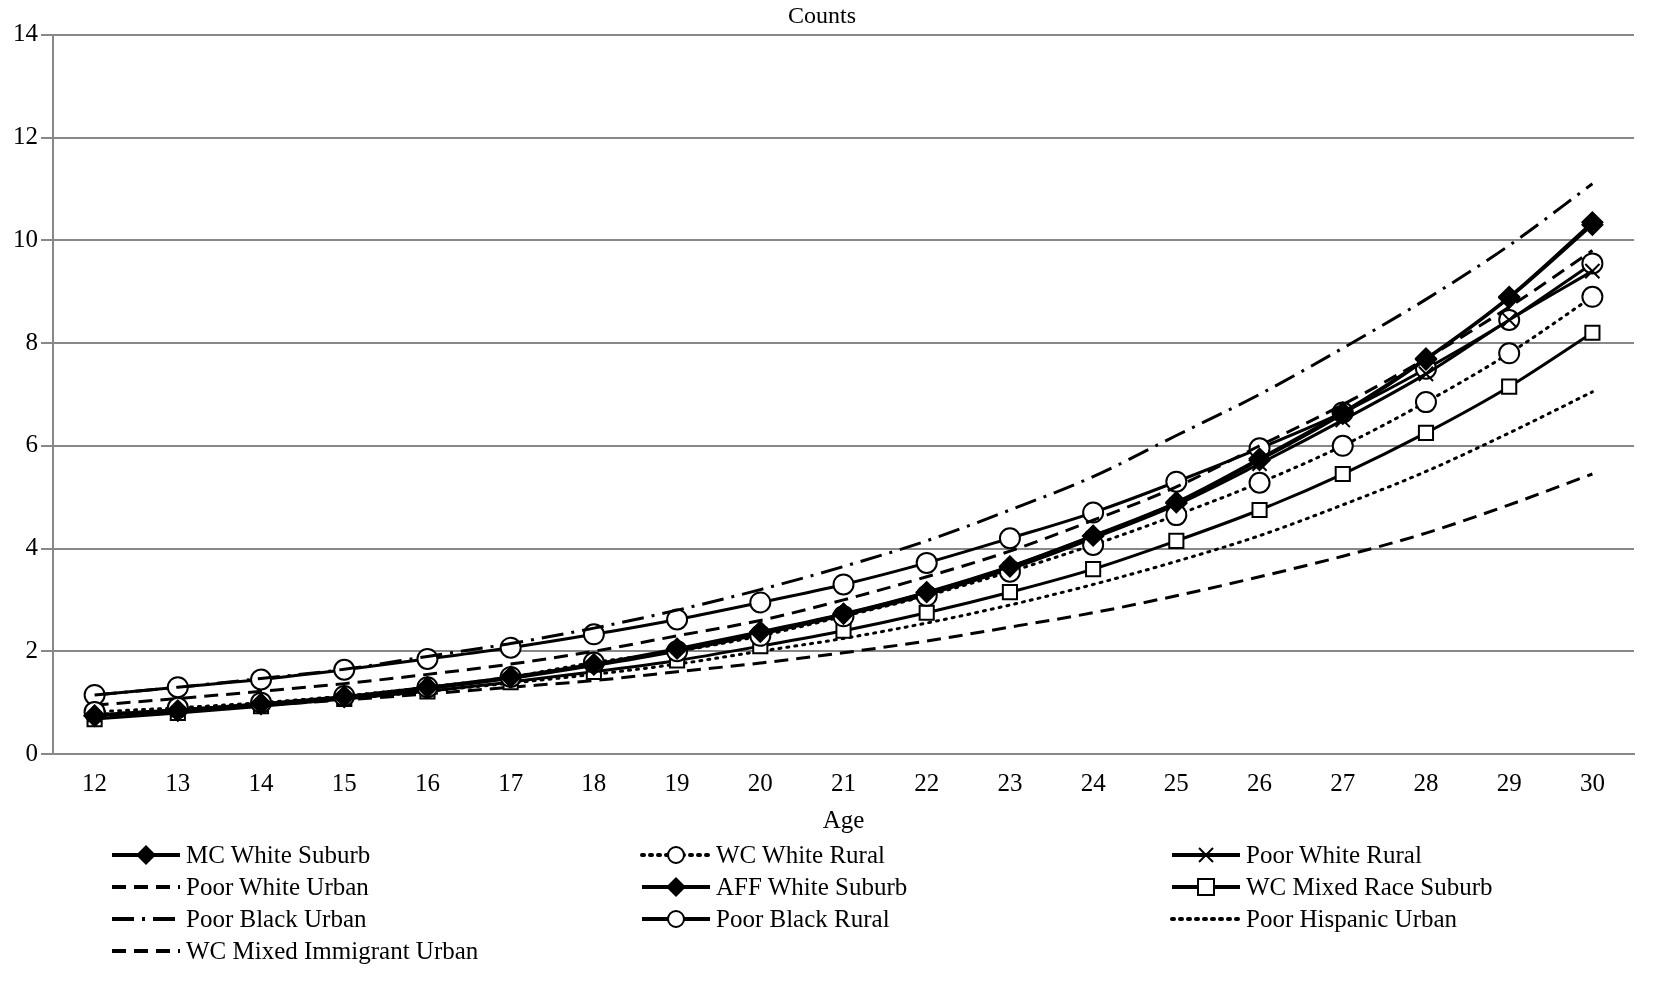 This screenshot has height=998, width=1654. I want to click on x-tick-label: 25, so click(1176, 782).